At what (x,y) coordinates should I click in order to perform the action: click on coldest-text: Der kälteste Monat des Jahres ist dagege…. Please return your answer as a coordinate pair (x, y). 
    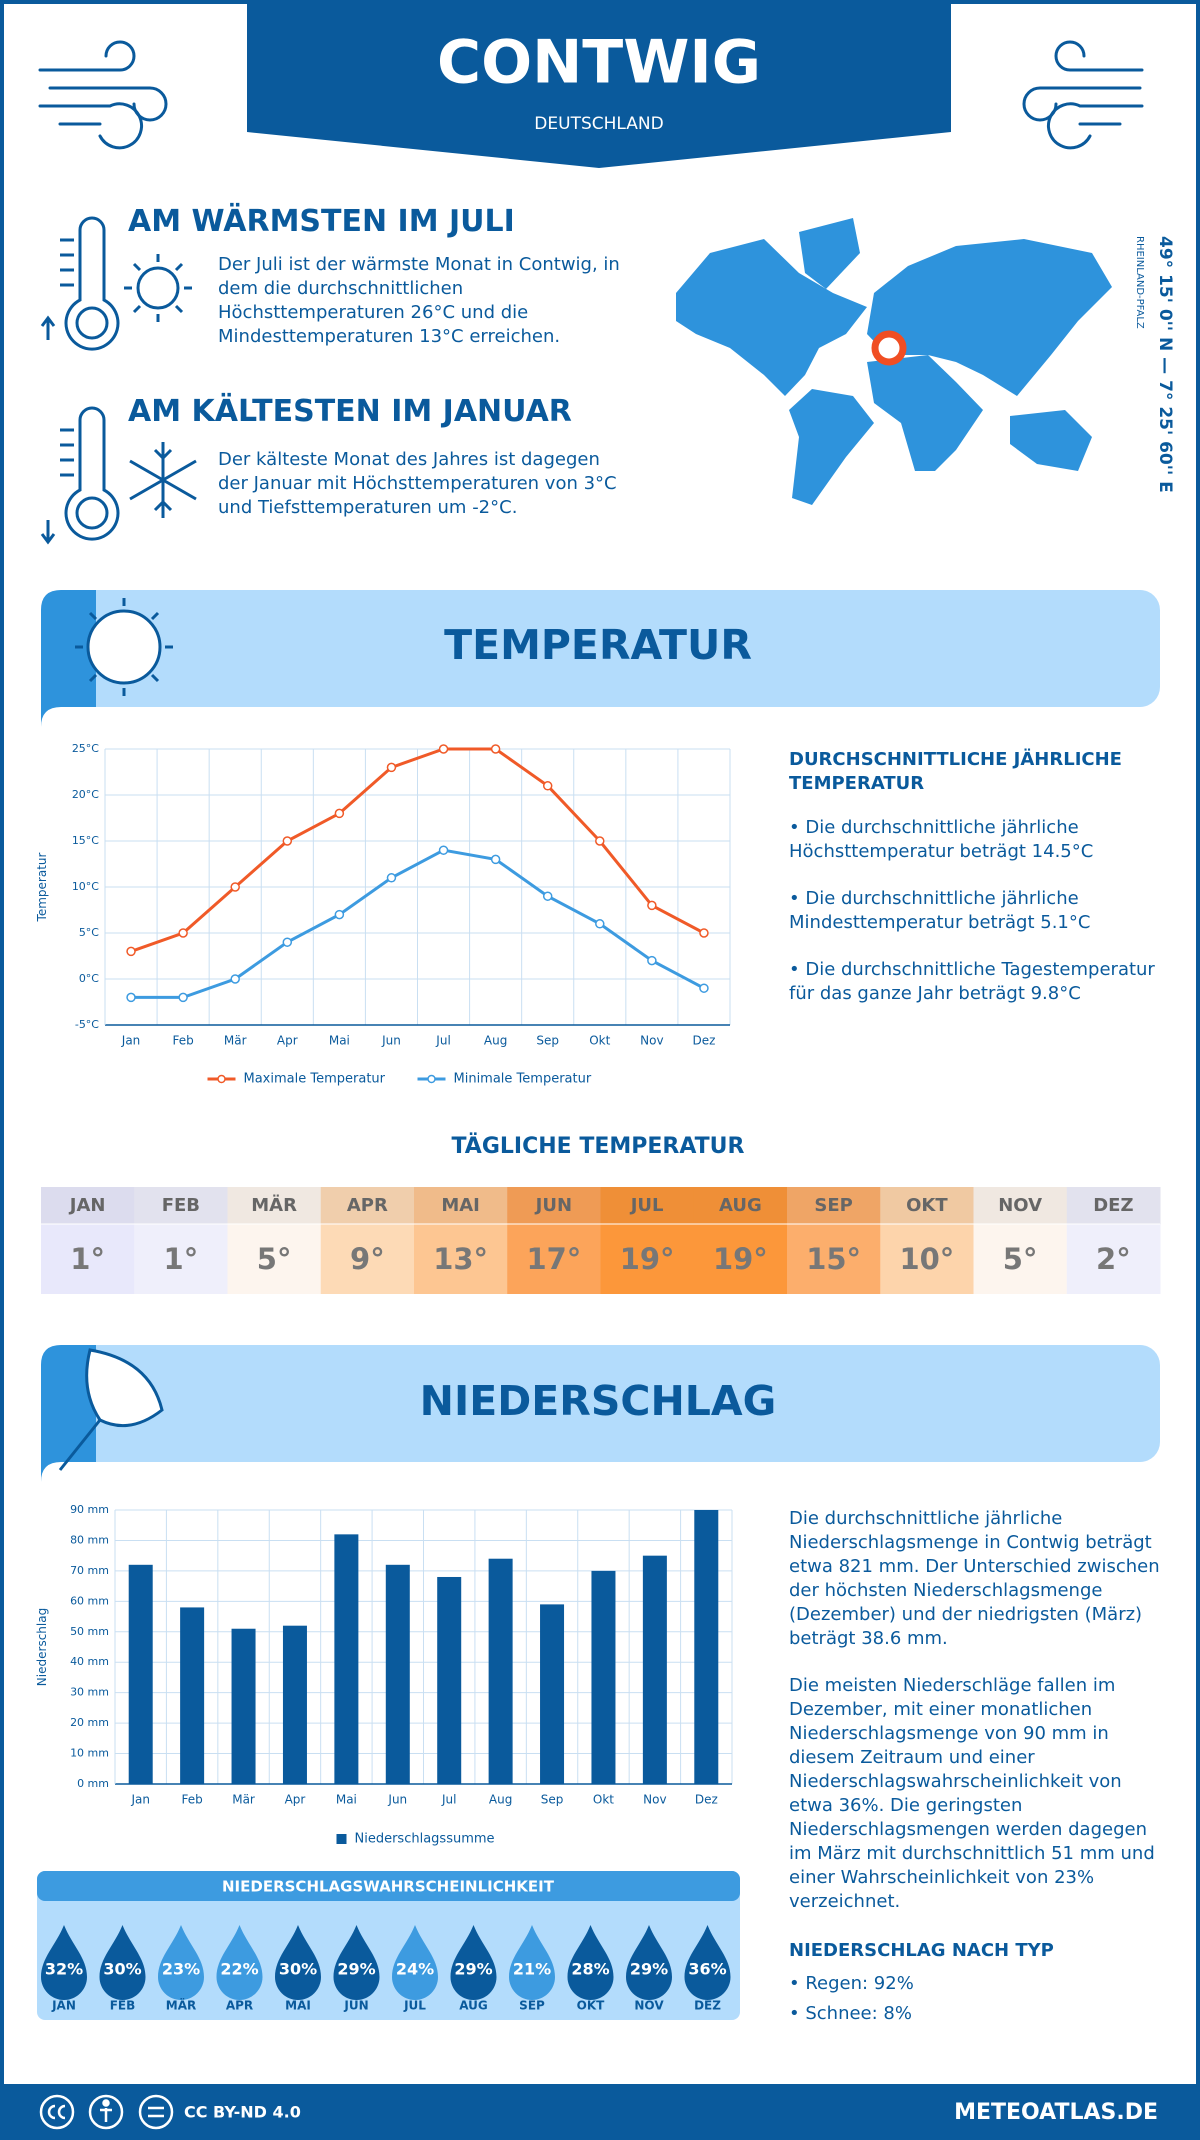
    Looking at the image, I should click on (417, 483).